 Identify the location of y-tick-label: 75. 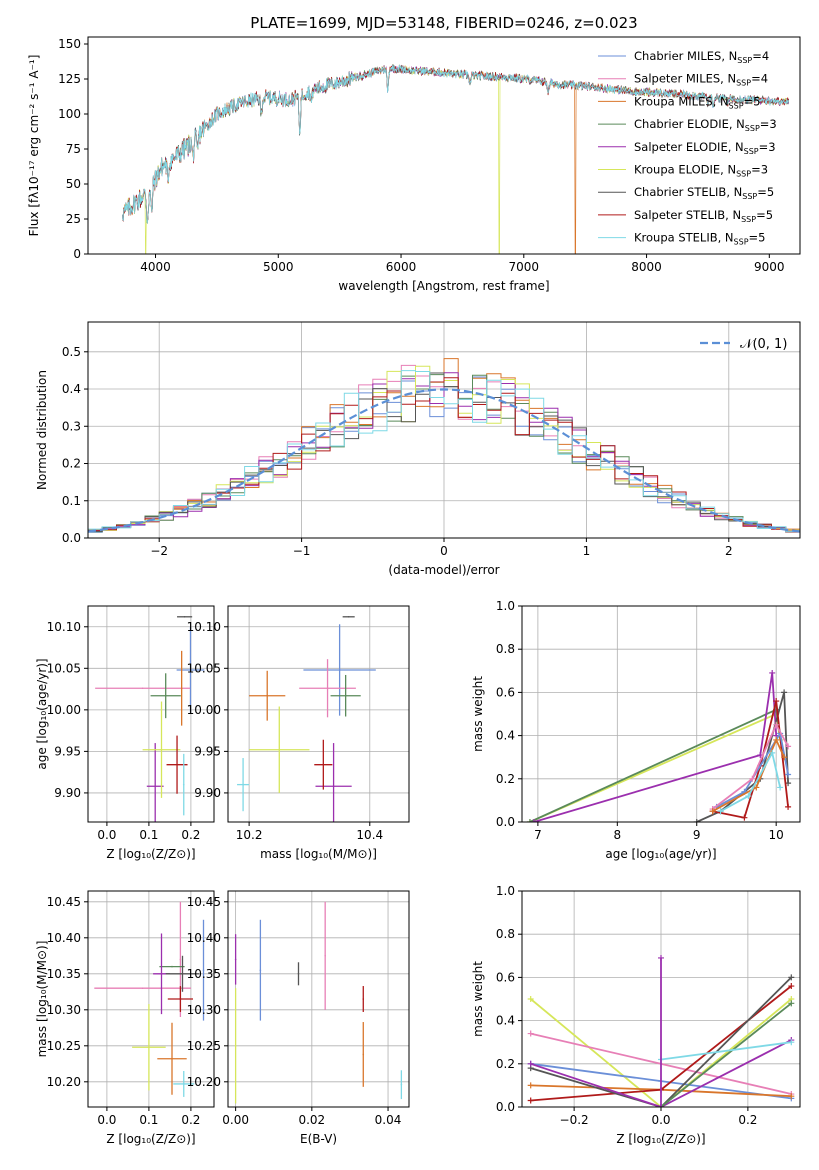
(73, 149).